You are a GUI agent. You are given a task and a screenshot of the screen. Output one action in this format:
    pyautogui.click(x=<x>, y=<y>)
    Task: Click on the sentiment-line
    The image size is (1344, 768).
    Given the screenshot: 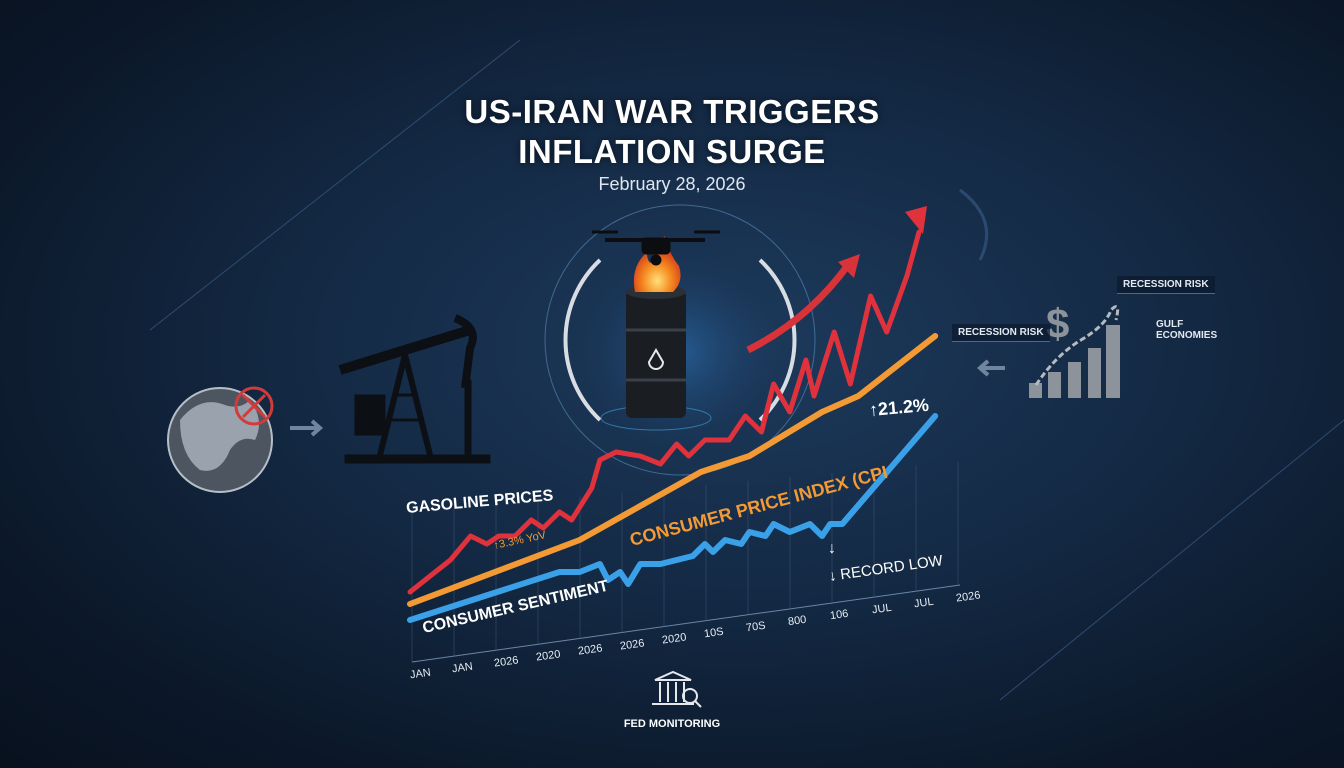 What is the action you would take?
    pyautogui.click(x=673, y=518)
    